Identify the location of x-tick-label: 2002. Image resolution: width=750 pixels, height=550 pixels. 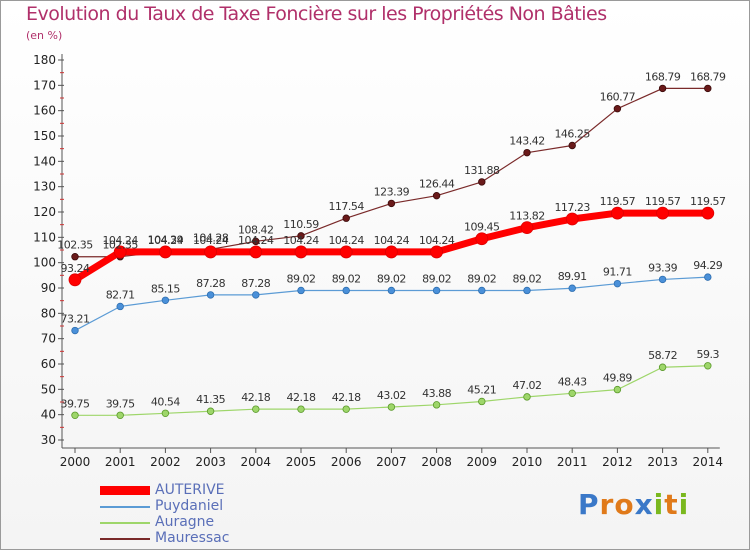
(165, 462).